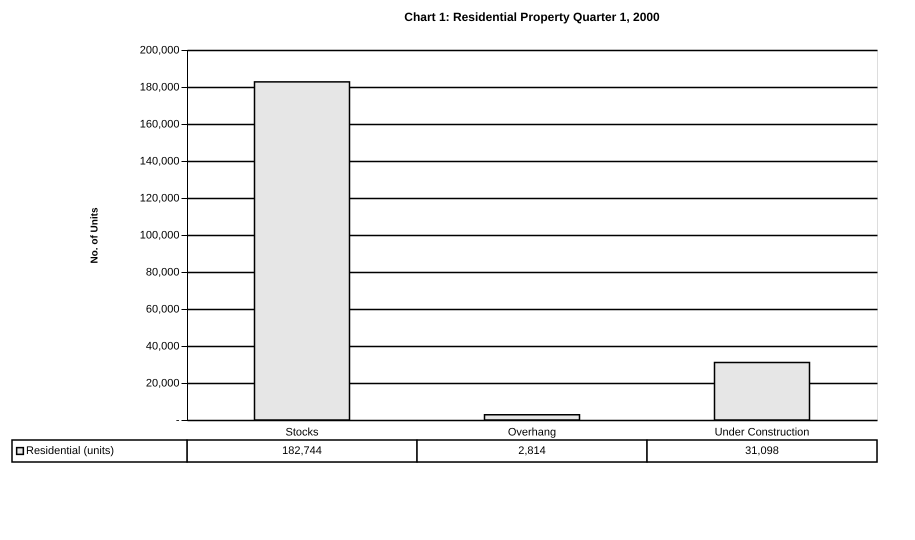  I want to click on y-tick-label: 40,000, so click(163, 346).